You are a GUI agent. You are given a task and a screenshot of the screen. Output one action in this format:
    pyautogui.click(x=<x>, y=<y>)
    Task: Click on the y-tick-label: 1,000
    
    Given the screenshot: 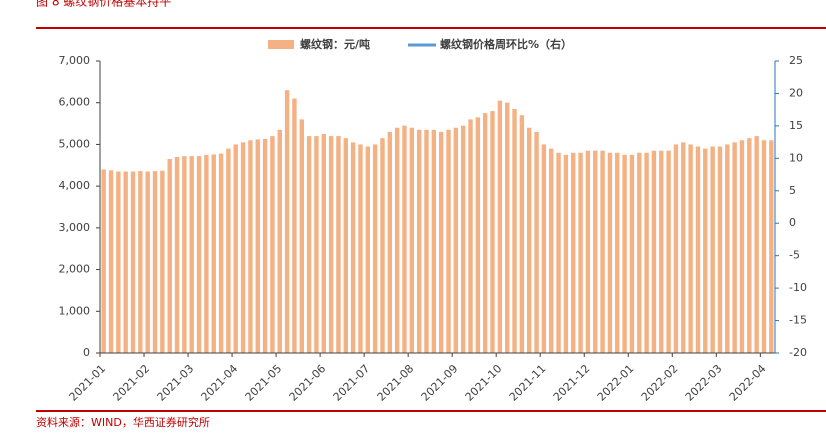 What is the action you would take?
    pyautogui.click(x=75, y=310)
    